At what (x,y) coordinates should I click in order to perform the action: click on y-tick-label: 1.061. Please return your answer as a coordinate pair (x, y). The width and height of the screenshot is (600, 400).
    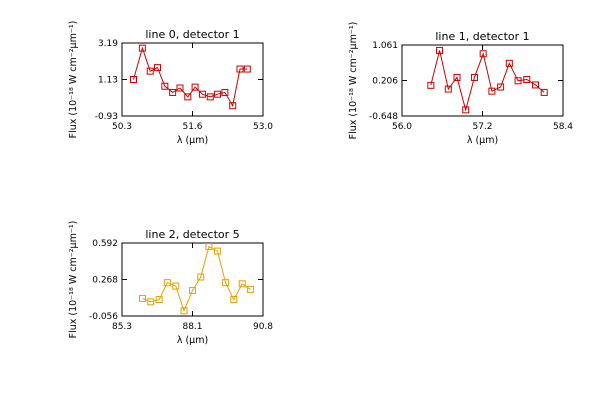
    Looking at the image, I should click on (385, 46).